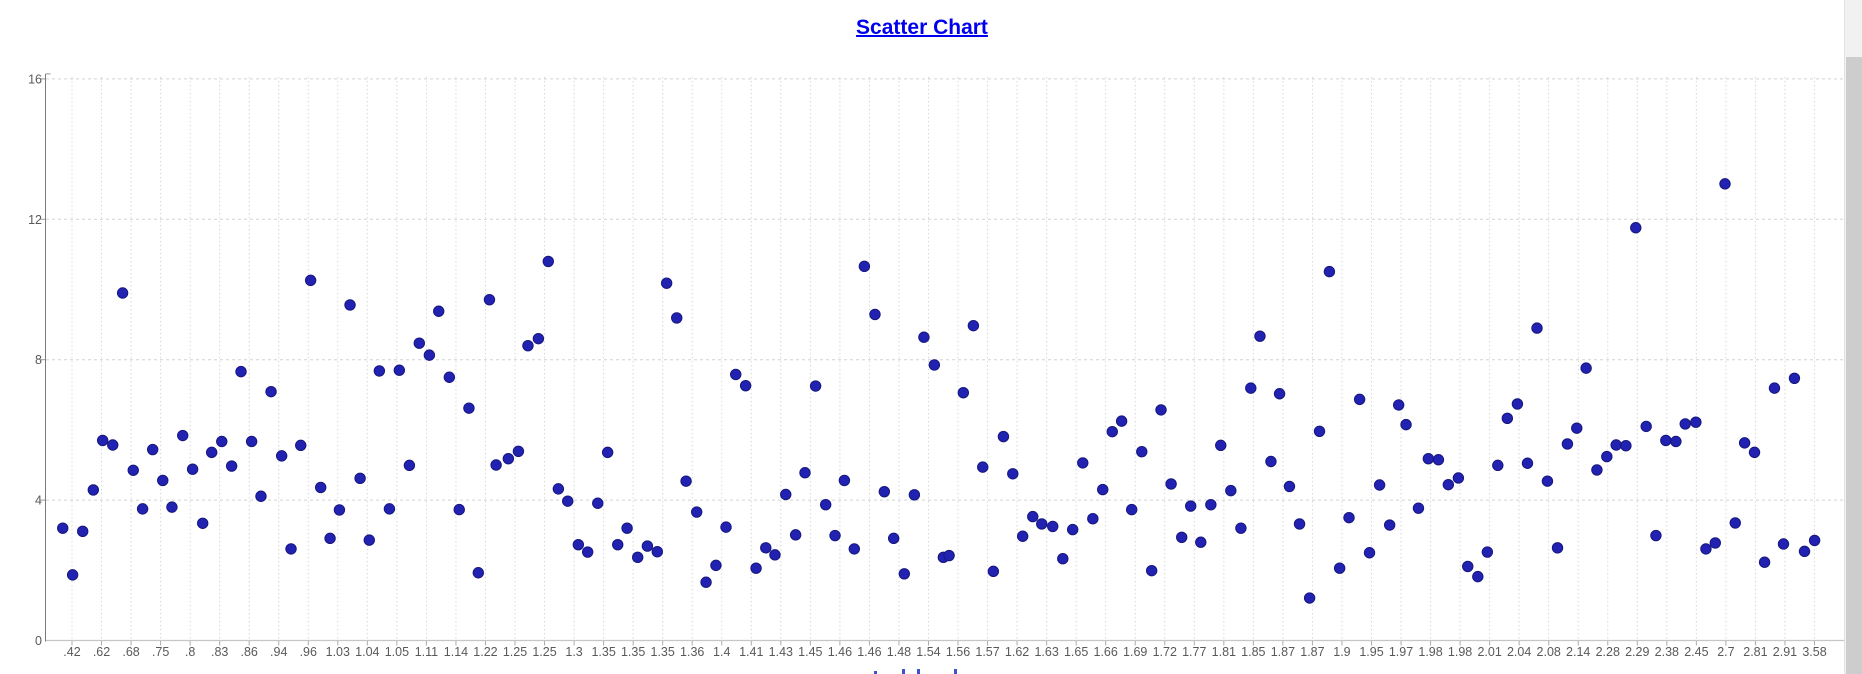 The height and width of the screenshot is (674, 1862). What do you see at coordinates (1853, 337) in the screenshot?
I see `scrollbar-track` at bounding box center [1853, 337].